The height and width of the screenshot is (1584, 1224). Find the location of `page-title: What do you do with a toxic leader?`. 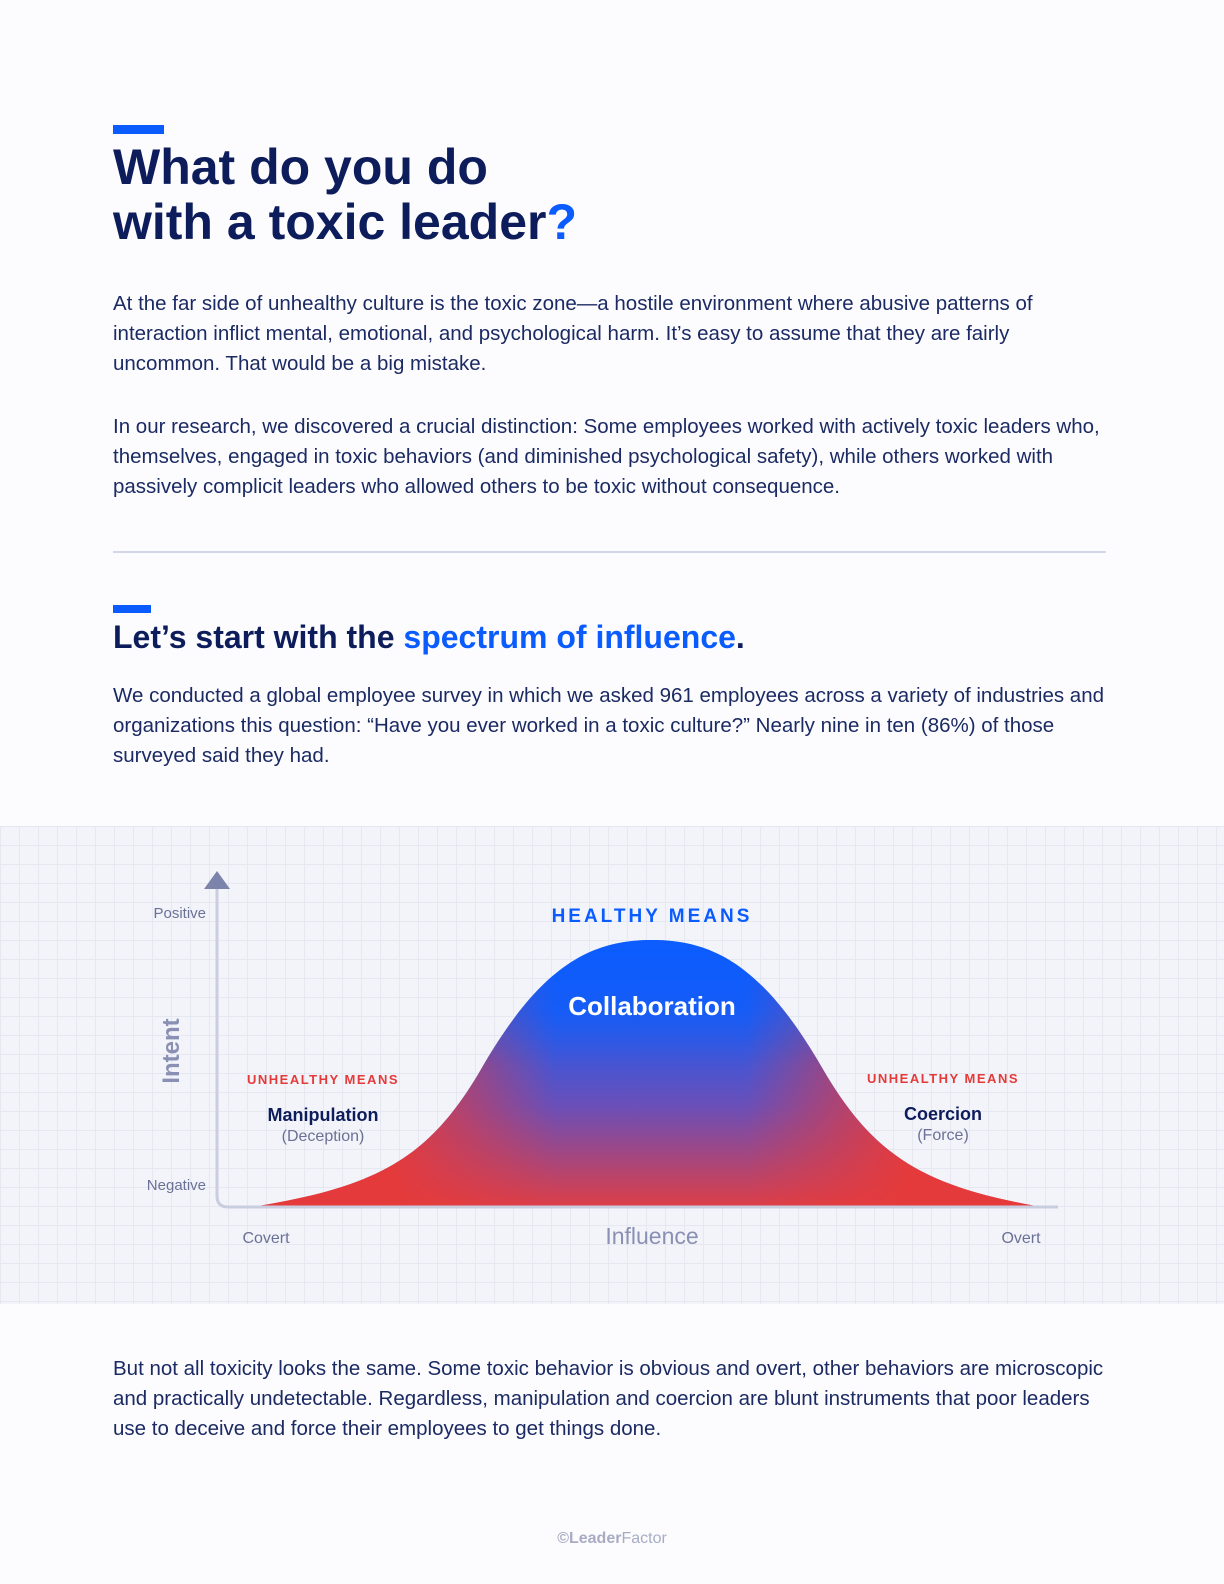

page-title: What do you do with a toxic leader? is located at coordinates (345, 195).